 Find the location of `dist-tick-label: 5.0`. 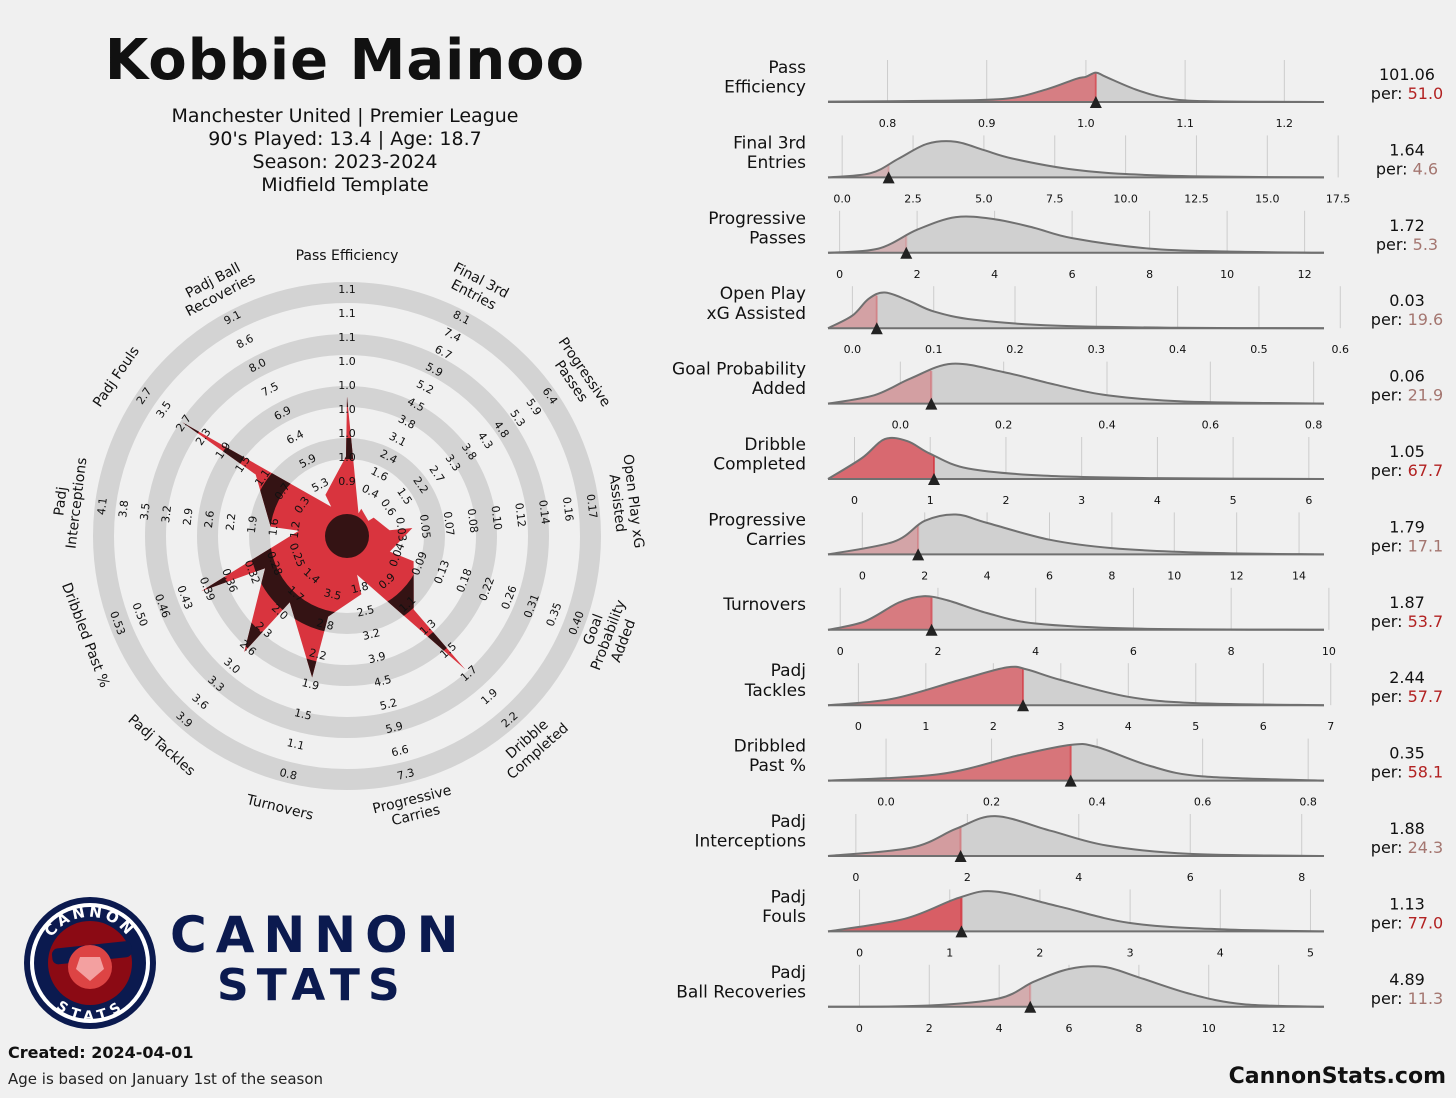

dist-tick-label: 5.0 is located at coordinates (984, 198).